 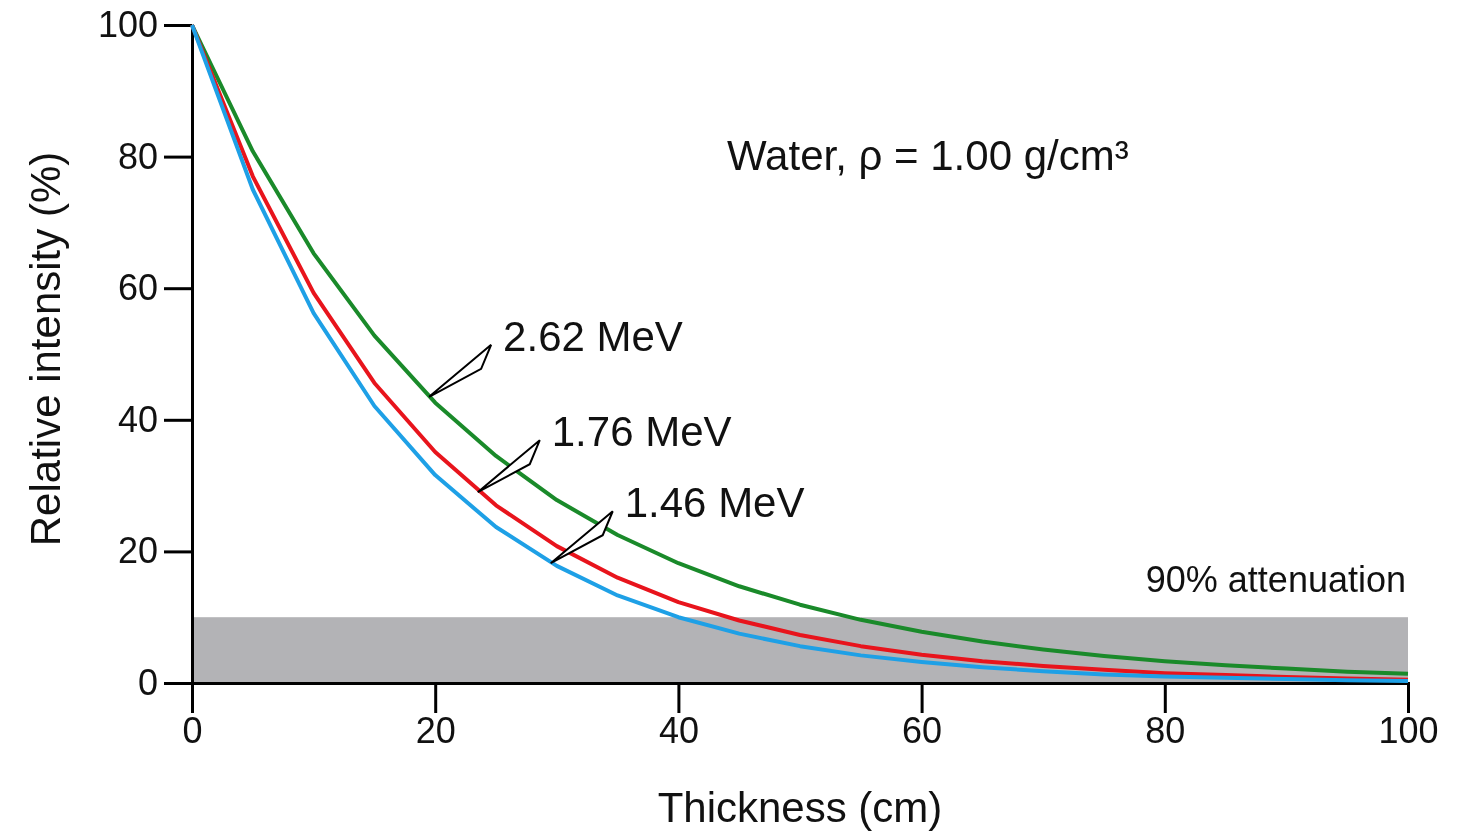 I want to click on x-tick-label: 0, so click(x=192, y=731).